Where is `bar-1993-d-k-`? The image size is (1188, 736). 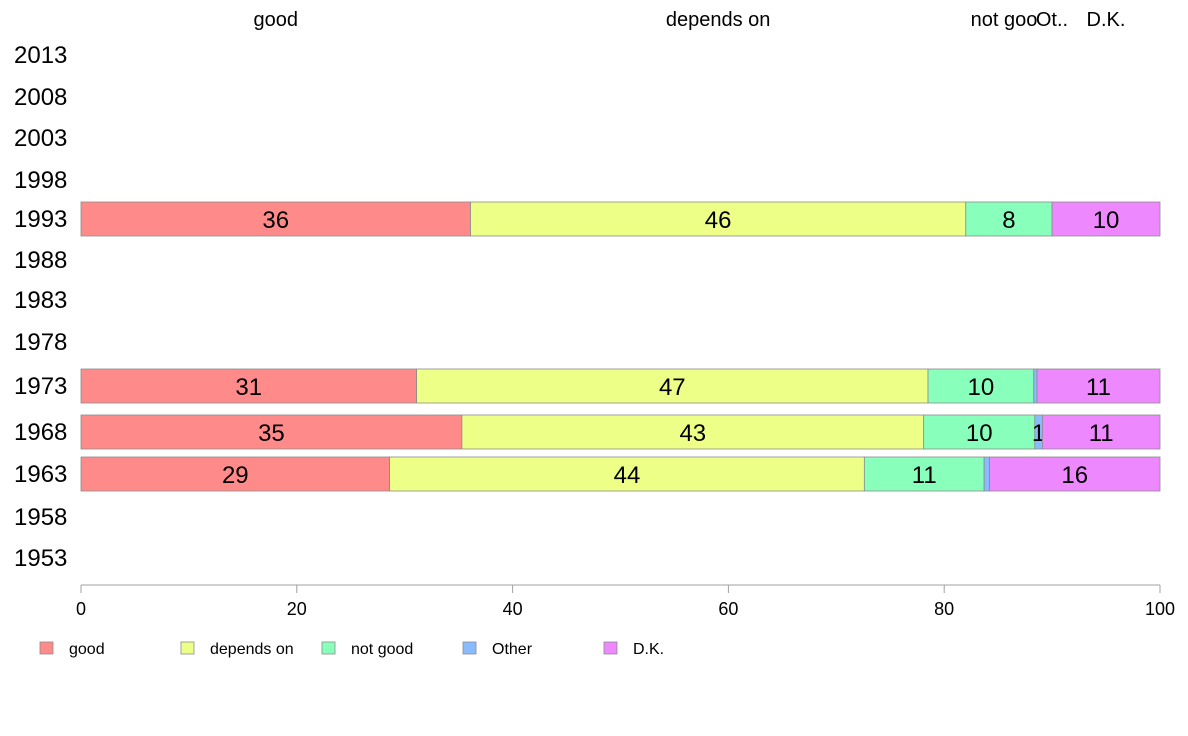 bar-1993-d-k- is located at coordinates (1106, 219).